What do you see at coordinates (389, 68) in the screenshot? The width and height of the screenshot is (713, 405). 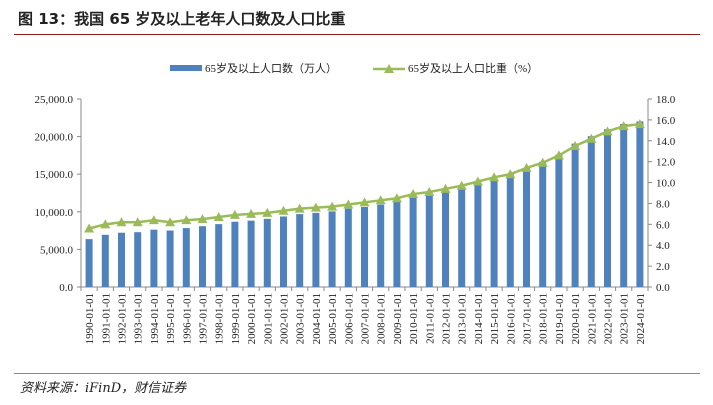 I see `legend-line-marker` at bounding box center [389, 68].